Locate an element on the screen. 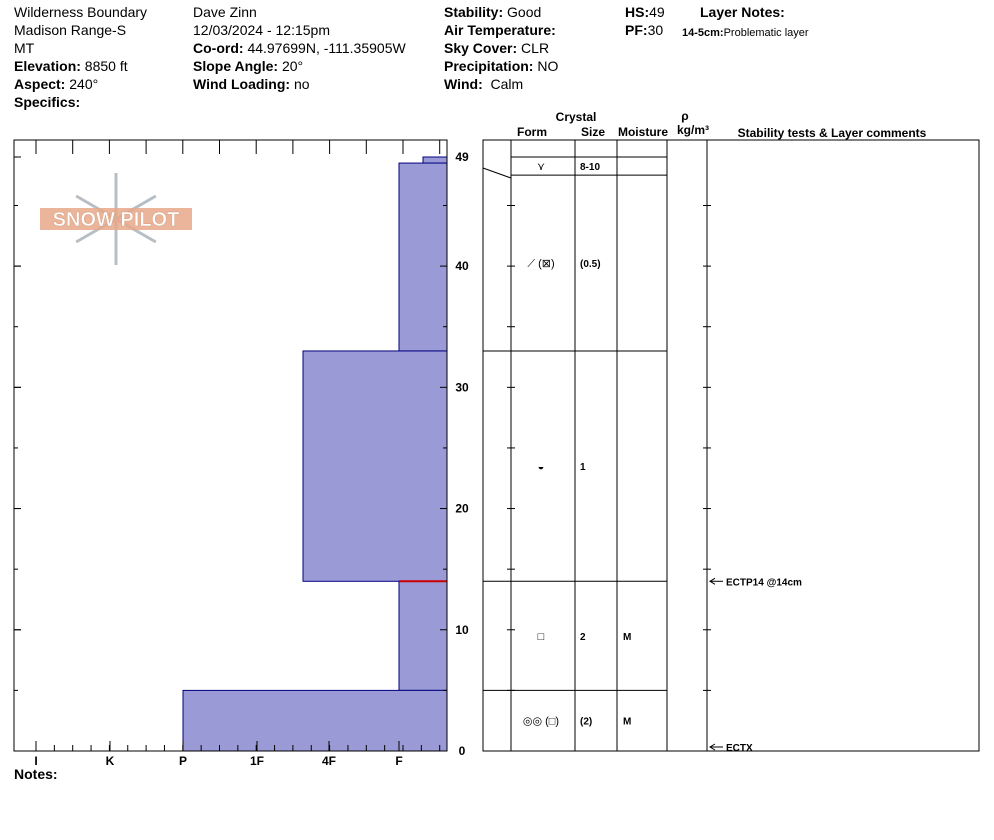 The width and height of the screenshot is (994, 840). header-form: Form is located at coordinates (532, 132).